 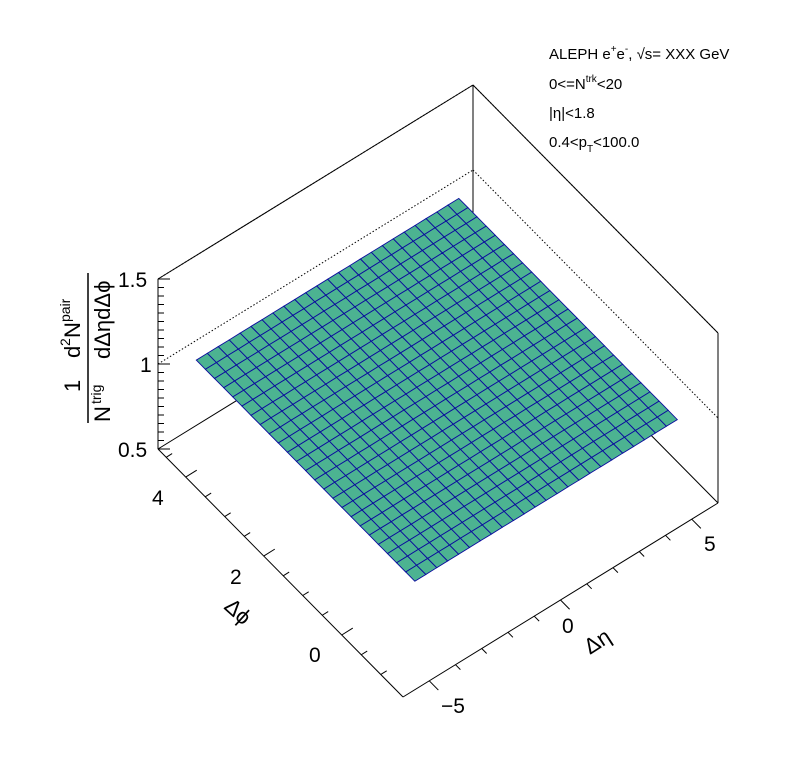 What do you see at coordinates (132, 280) in the screenshot?
I see `z-tick-label-1.5: 1.5` at bounding box center [132, 280].